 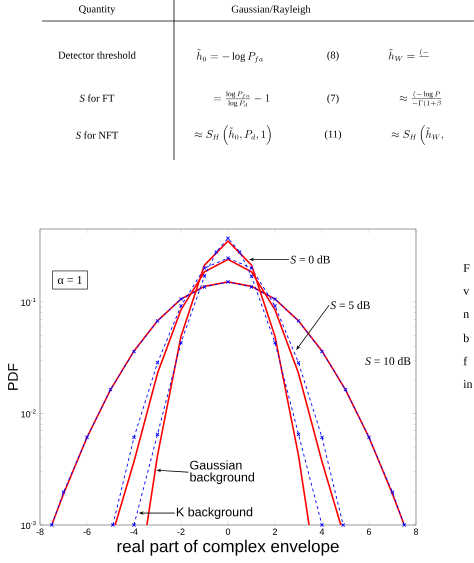 I want to click on text: $\tilde{h}_W = \frac{(-}{}$, so click(x=408, y=55).